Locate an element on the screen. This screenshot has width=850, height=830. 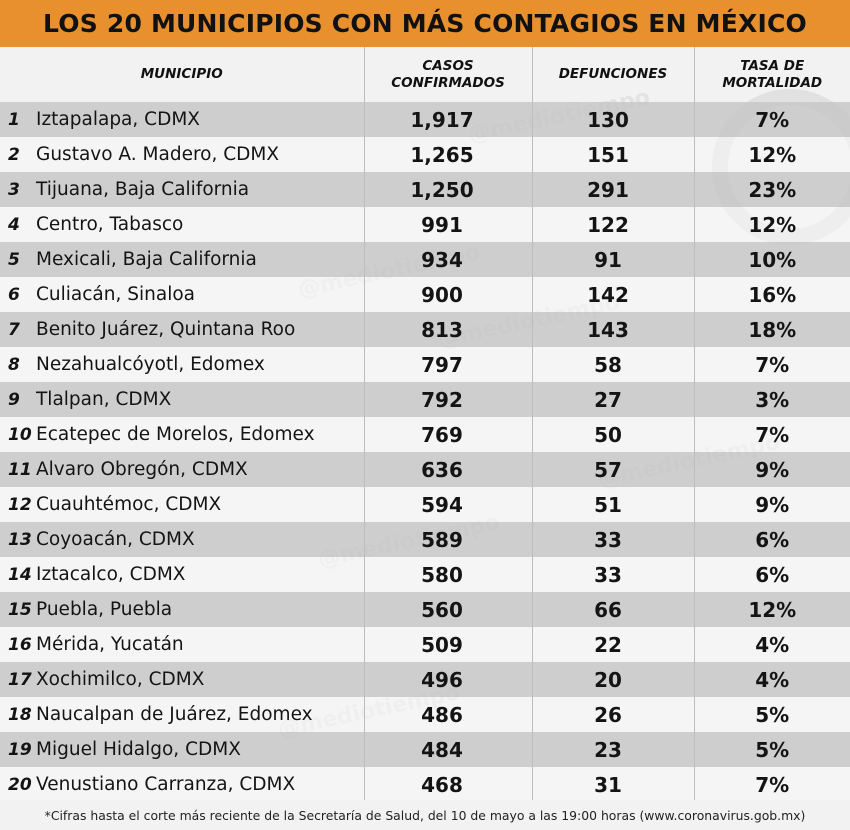
municipio-cell: 18 Naucalpan de Juárez, Edomex is located at coordinates (182, 714).